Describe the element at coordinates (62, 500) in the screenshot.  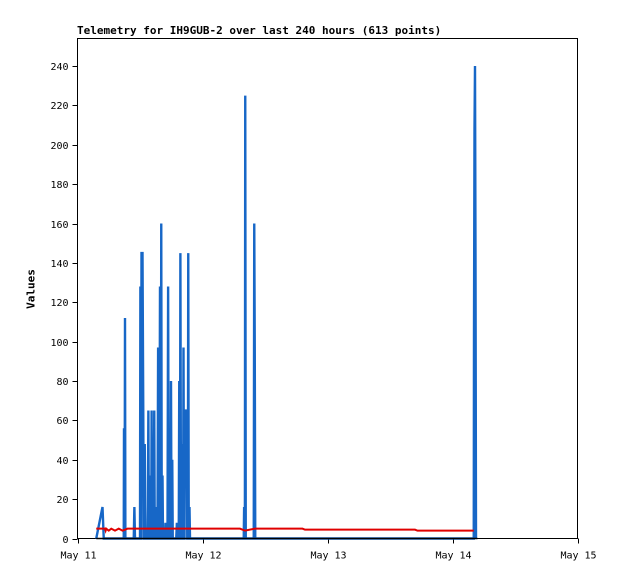
I see `y-tick-label: 20` at that location.